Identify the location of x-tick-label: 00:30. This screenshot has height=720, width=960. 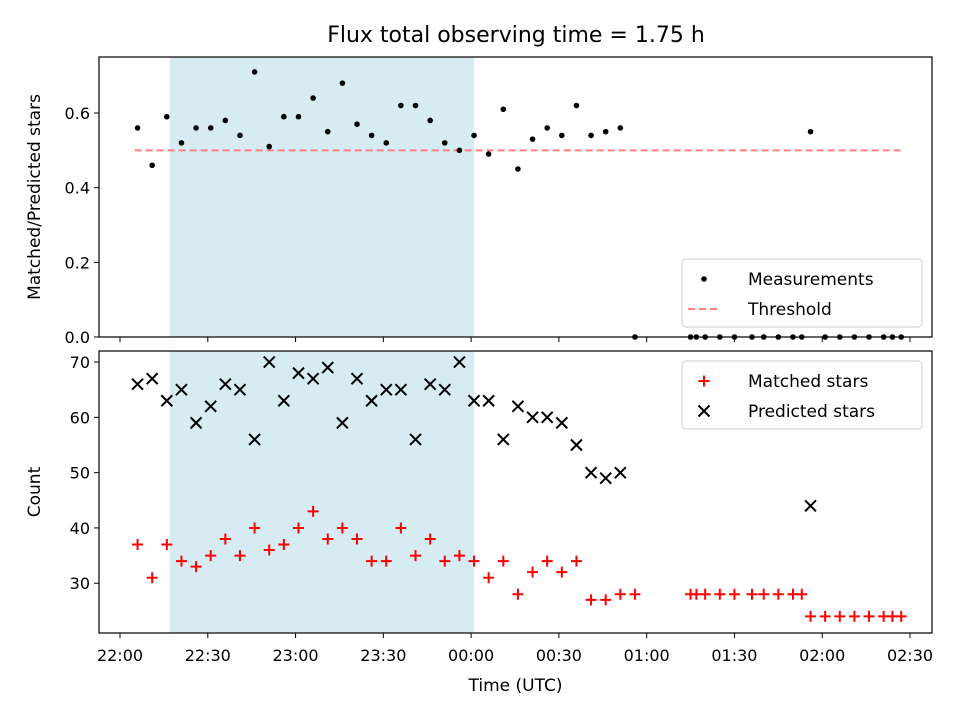
(559, 655).